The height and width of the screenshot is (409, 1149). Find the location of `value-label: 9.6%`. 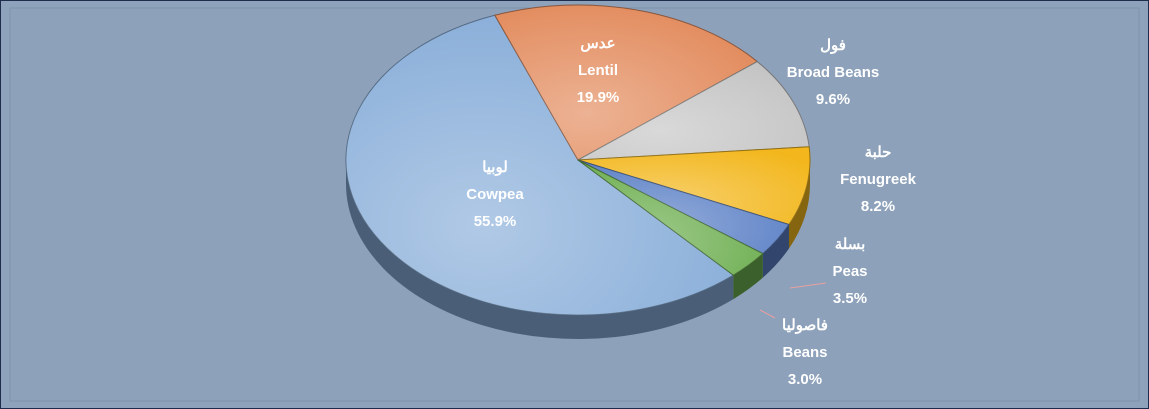

value-label: 9.6% is located at coordinates (833, 99).